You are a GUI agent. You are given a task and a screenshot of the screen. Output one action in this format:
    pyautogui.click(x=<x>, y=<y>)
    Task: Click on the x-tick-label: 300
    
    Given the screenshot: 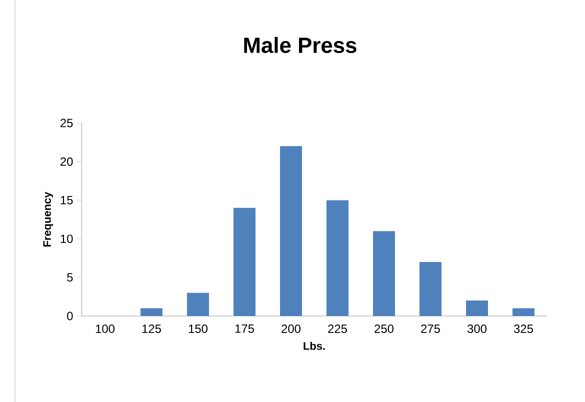 What is the action you would take?
    pyautogui.click(x=477, y=328)
    